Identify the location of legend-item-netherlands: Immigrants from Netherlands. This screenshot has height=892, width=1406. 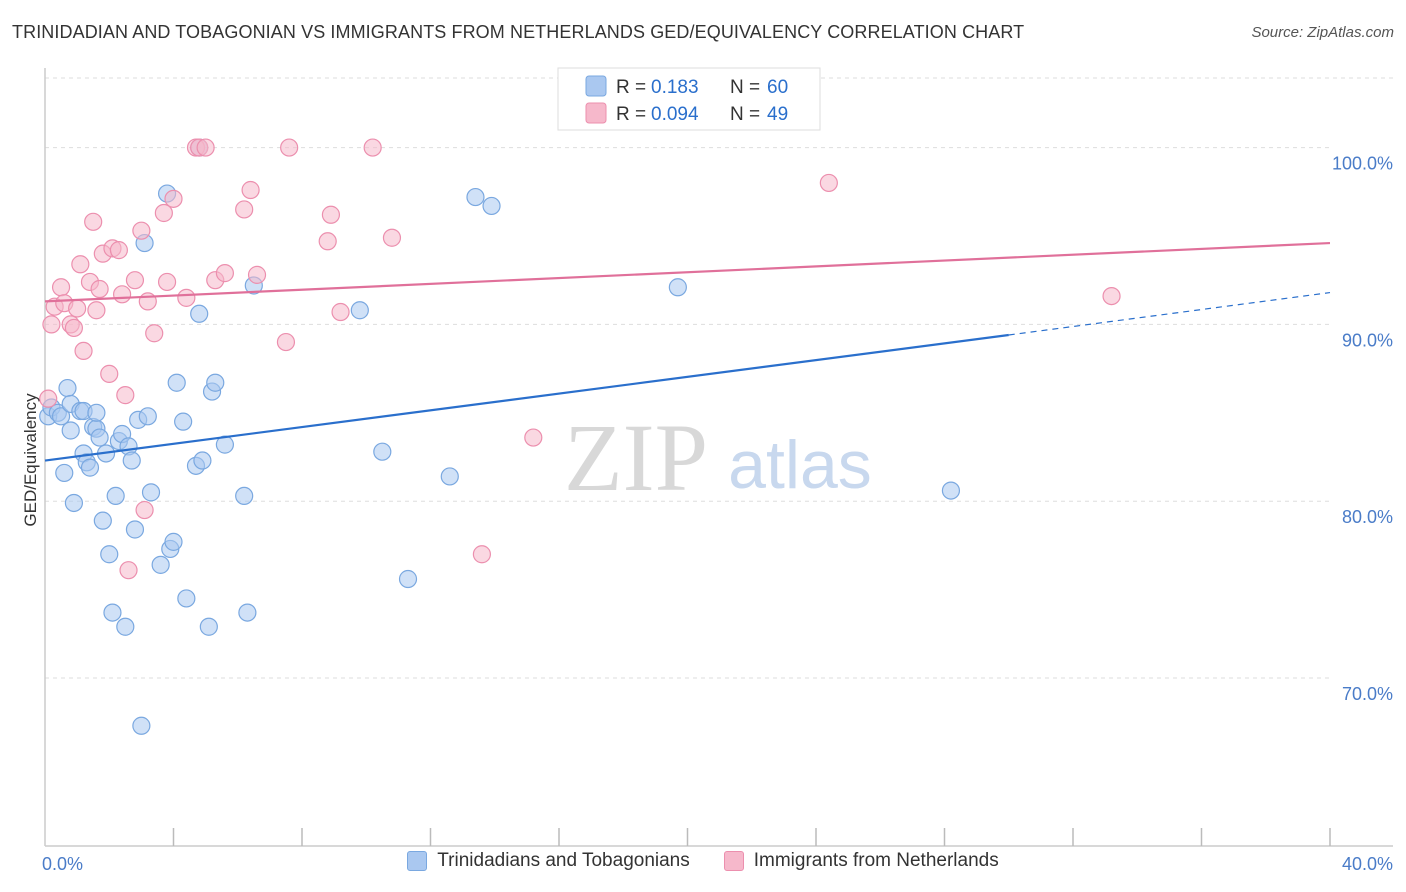
(861, 861).